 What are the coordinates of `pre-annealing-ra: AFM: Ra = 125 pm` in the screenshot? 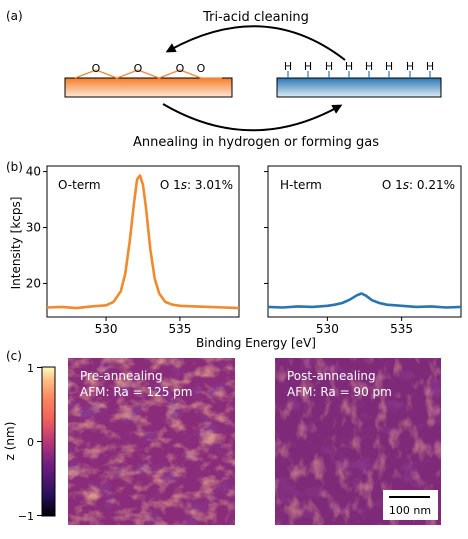 It's located at (136, 392).